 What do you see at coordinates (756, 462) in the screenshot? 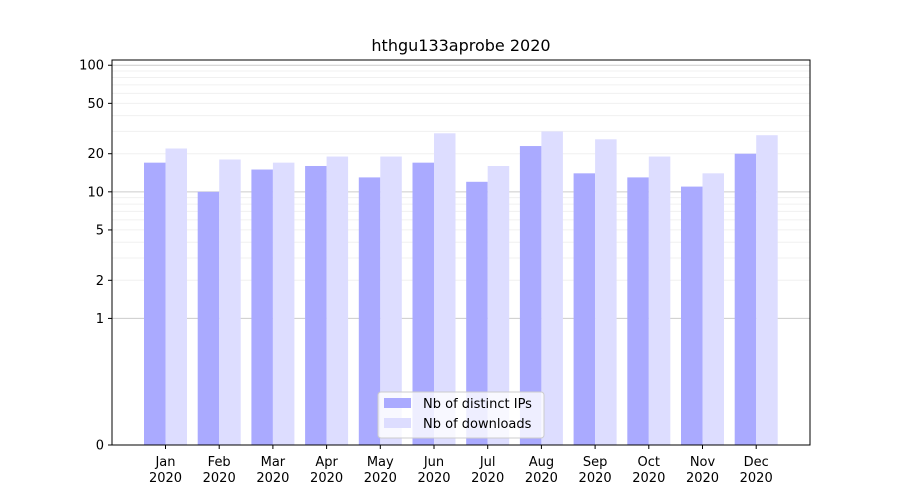
I see `x-tick-label-month: Dec` at bounding box center [756, 462].